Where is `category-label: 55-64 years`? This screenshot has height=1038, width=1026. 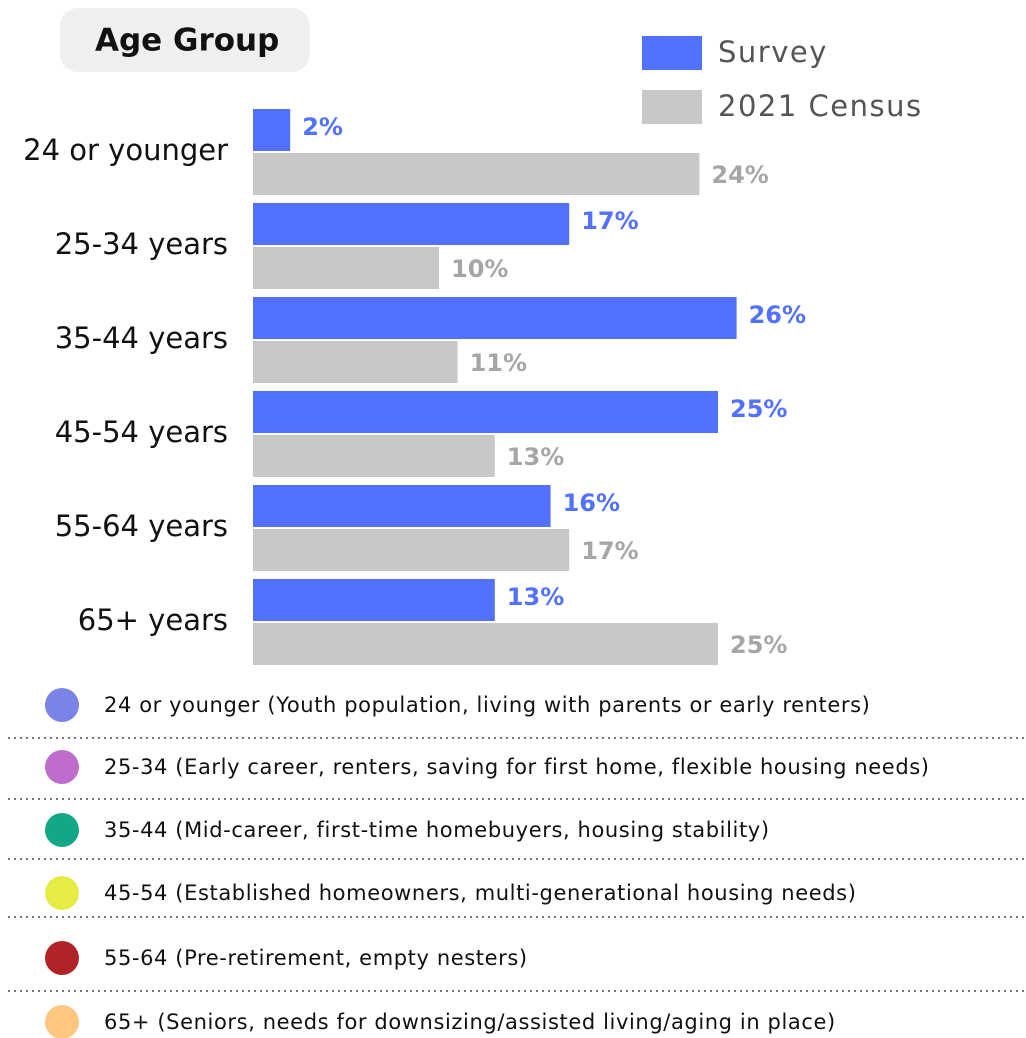 category-label: 55-64 years is located at coordinates (141, 526).